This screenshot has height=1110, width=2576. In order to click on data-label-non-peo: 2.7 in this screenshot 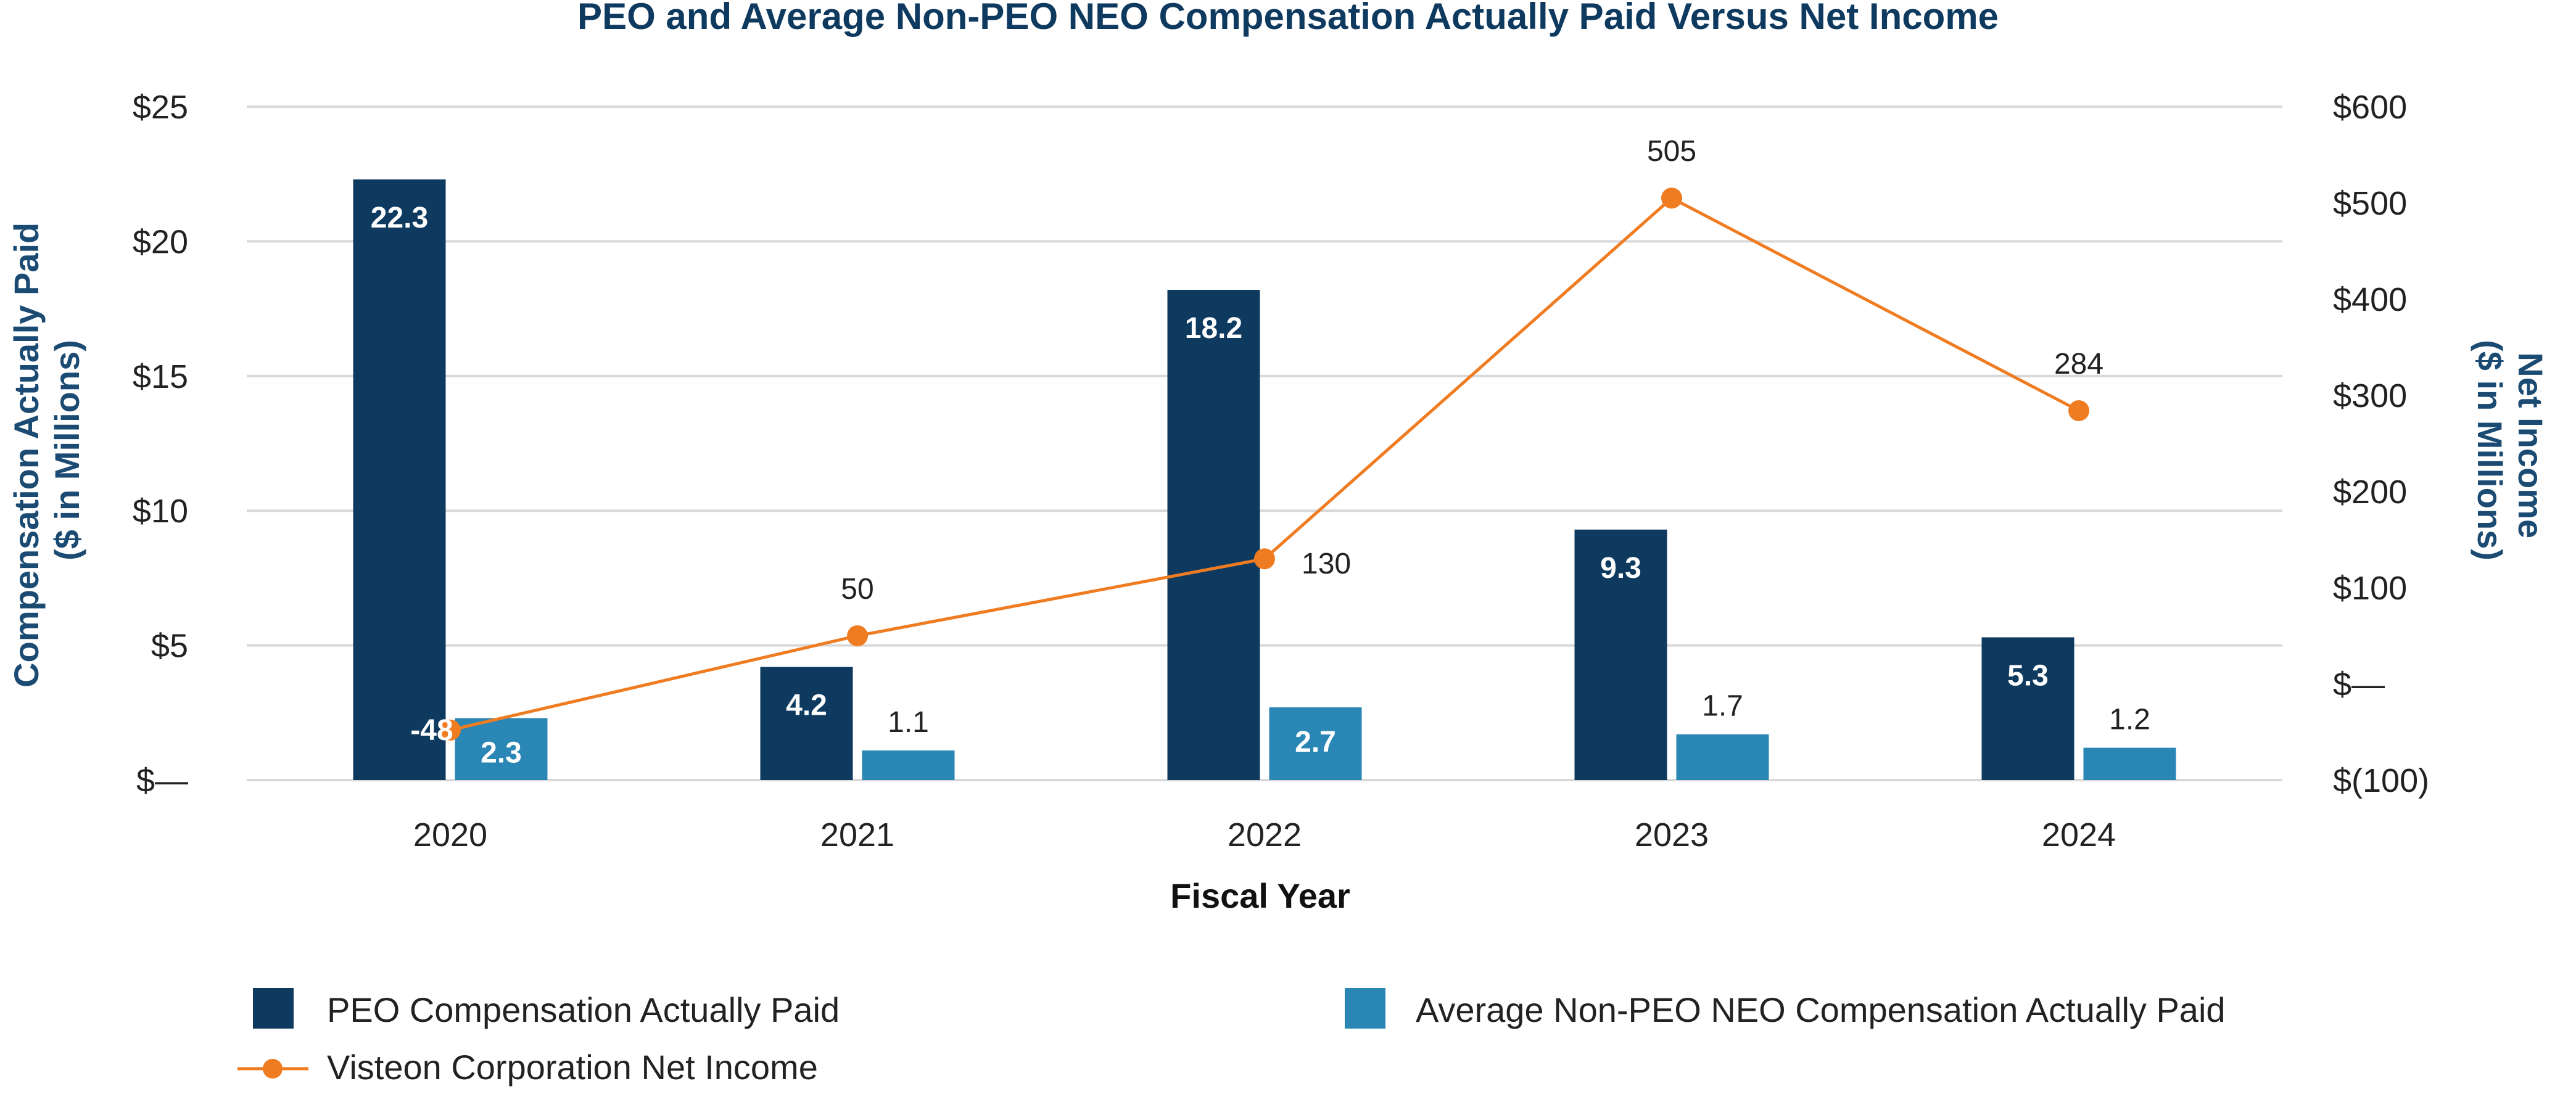, I will do `click(1315, 742)`.